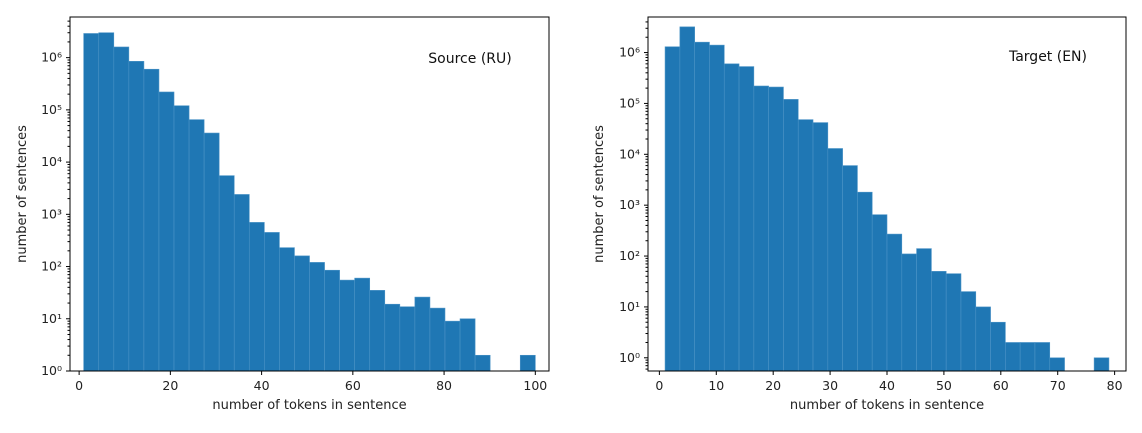  What do you see at coordinates (469, 59) in the screenshot?
I see `panel-annotation: Source (RU)` at bounding box center [469, 59].